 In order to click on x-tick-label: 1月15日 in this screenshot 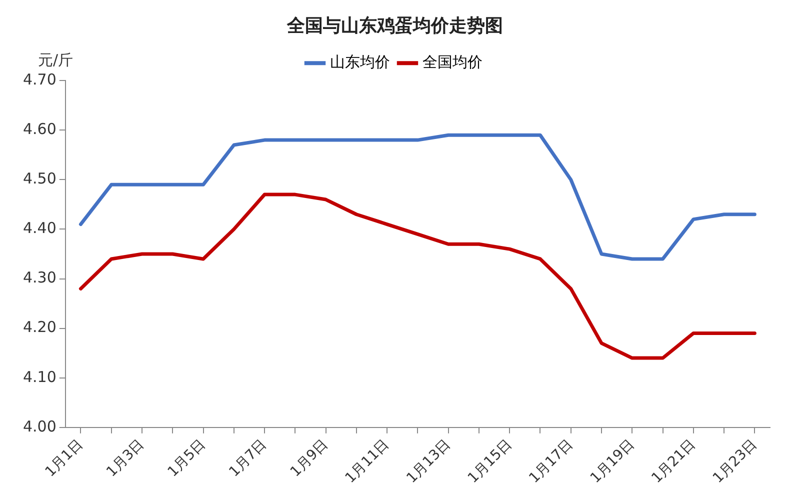, I will do `click(490, 461)`.